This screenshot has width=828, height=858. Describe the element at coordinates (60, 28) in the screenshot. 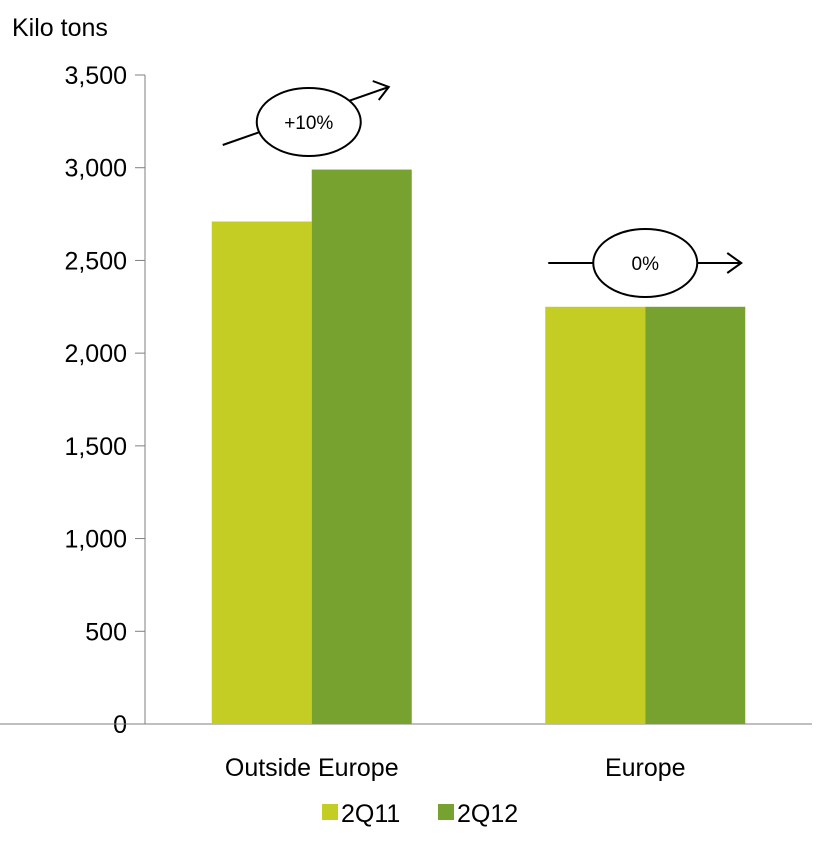

I see `unit-label: Kilo tons` at that location.